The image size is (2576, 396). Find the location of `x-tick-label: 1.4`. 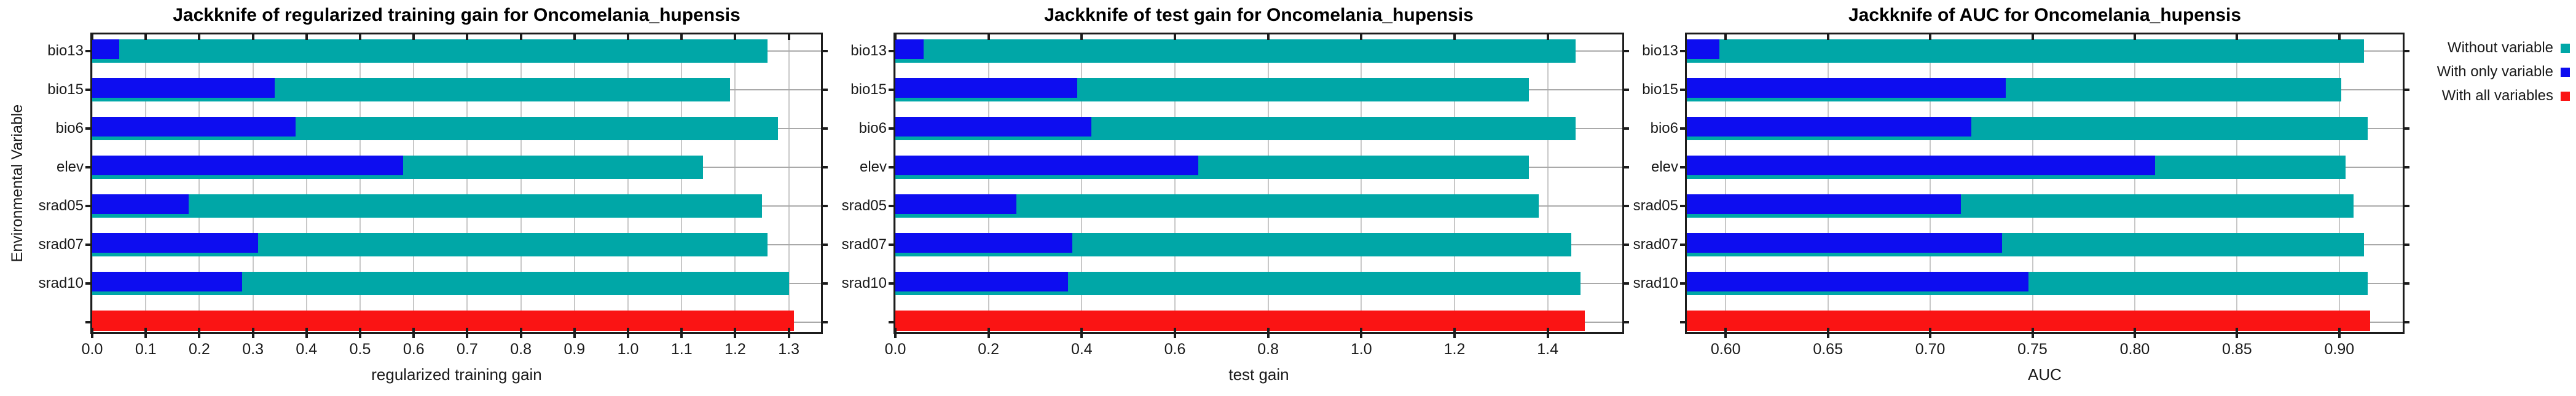

x-tick-label: 1.4 is located at coordinates (1548, 349).